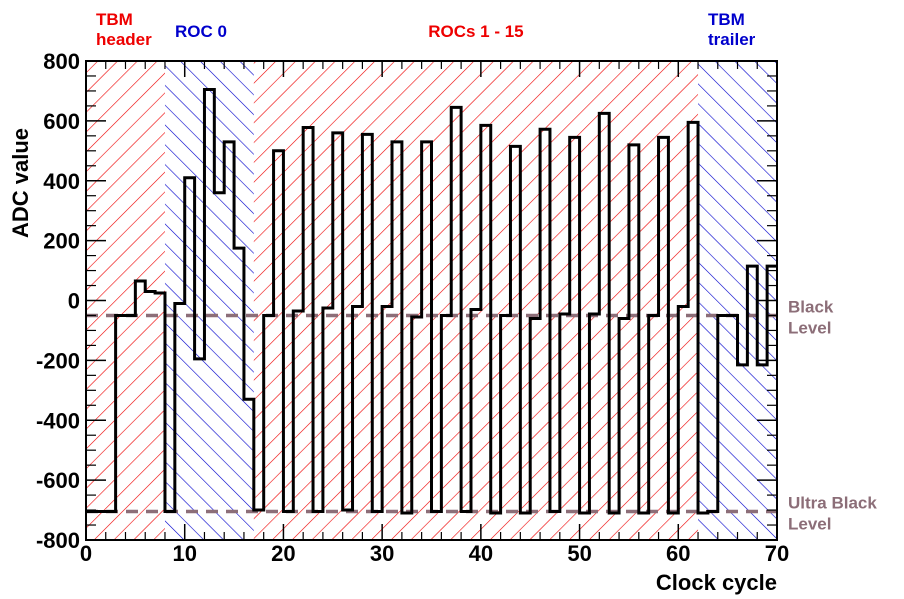 This screenshot has height=599, width=904. Describe the element at coordinates (20, 183) in the screenshot. I see `y-axis-label: ADC value` at that location.